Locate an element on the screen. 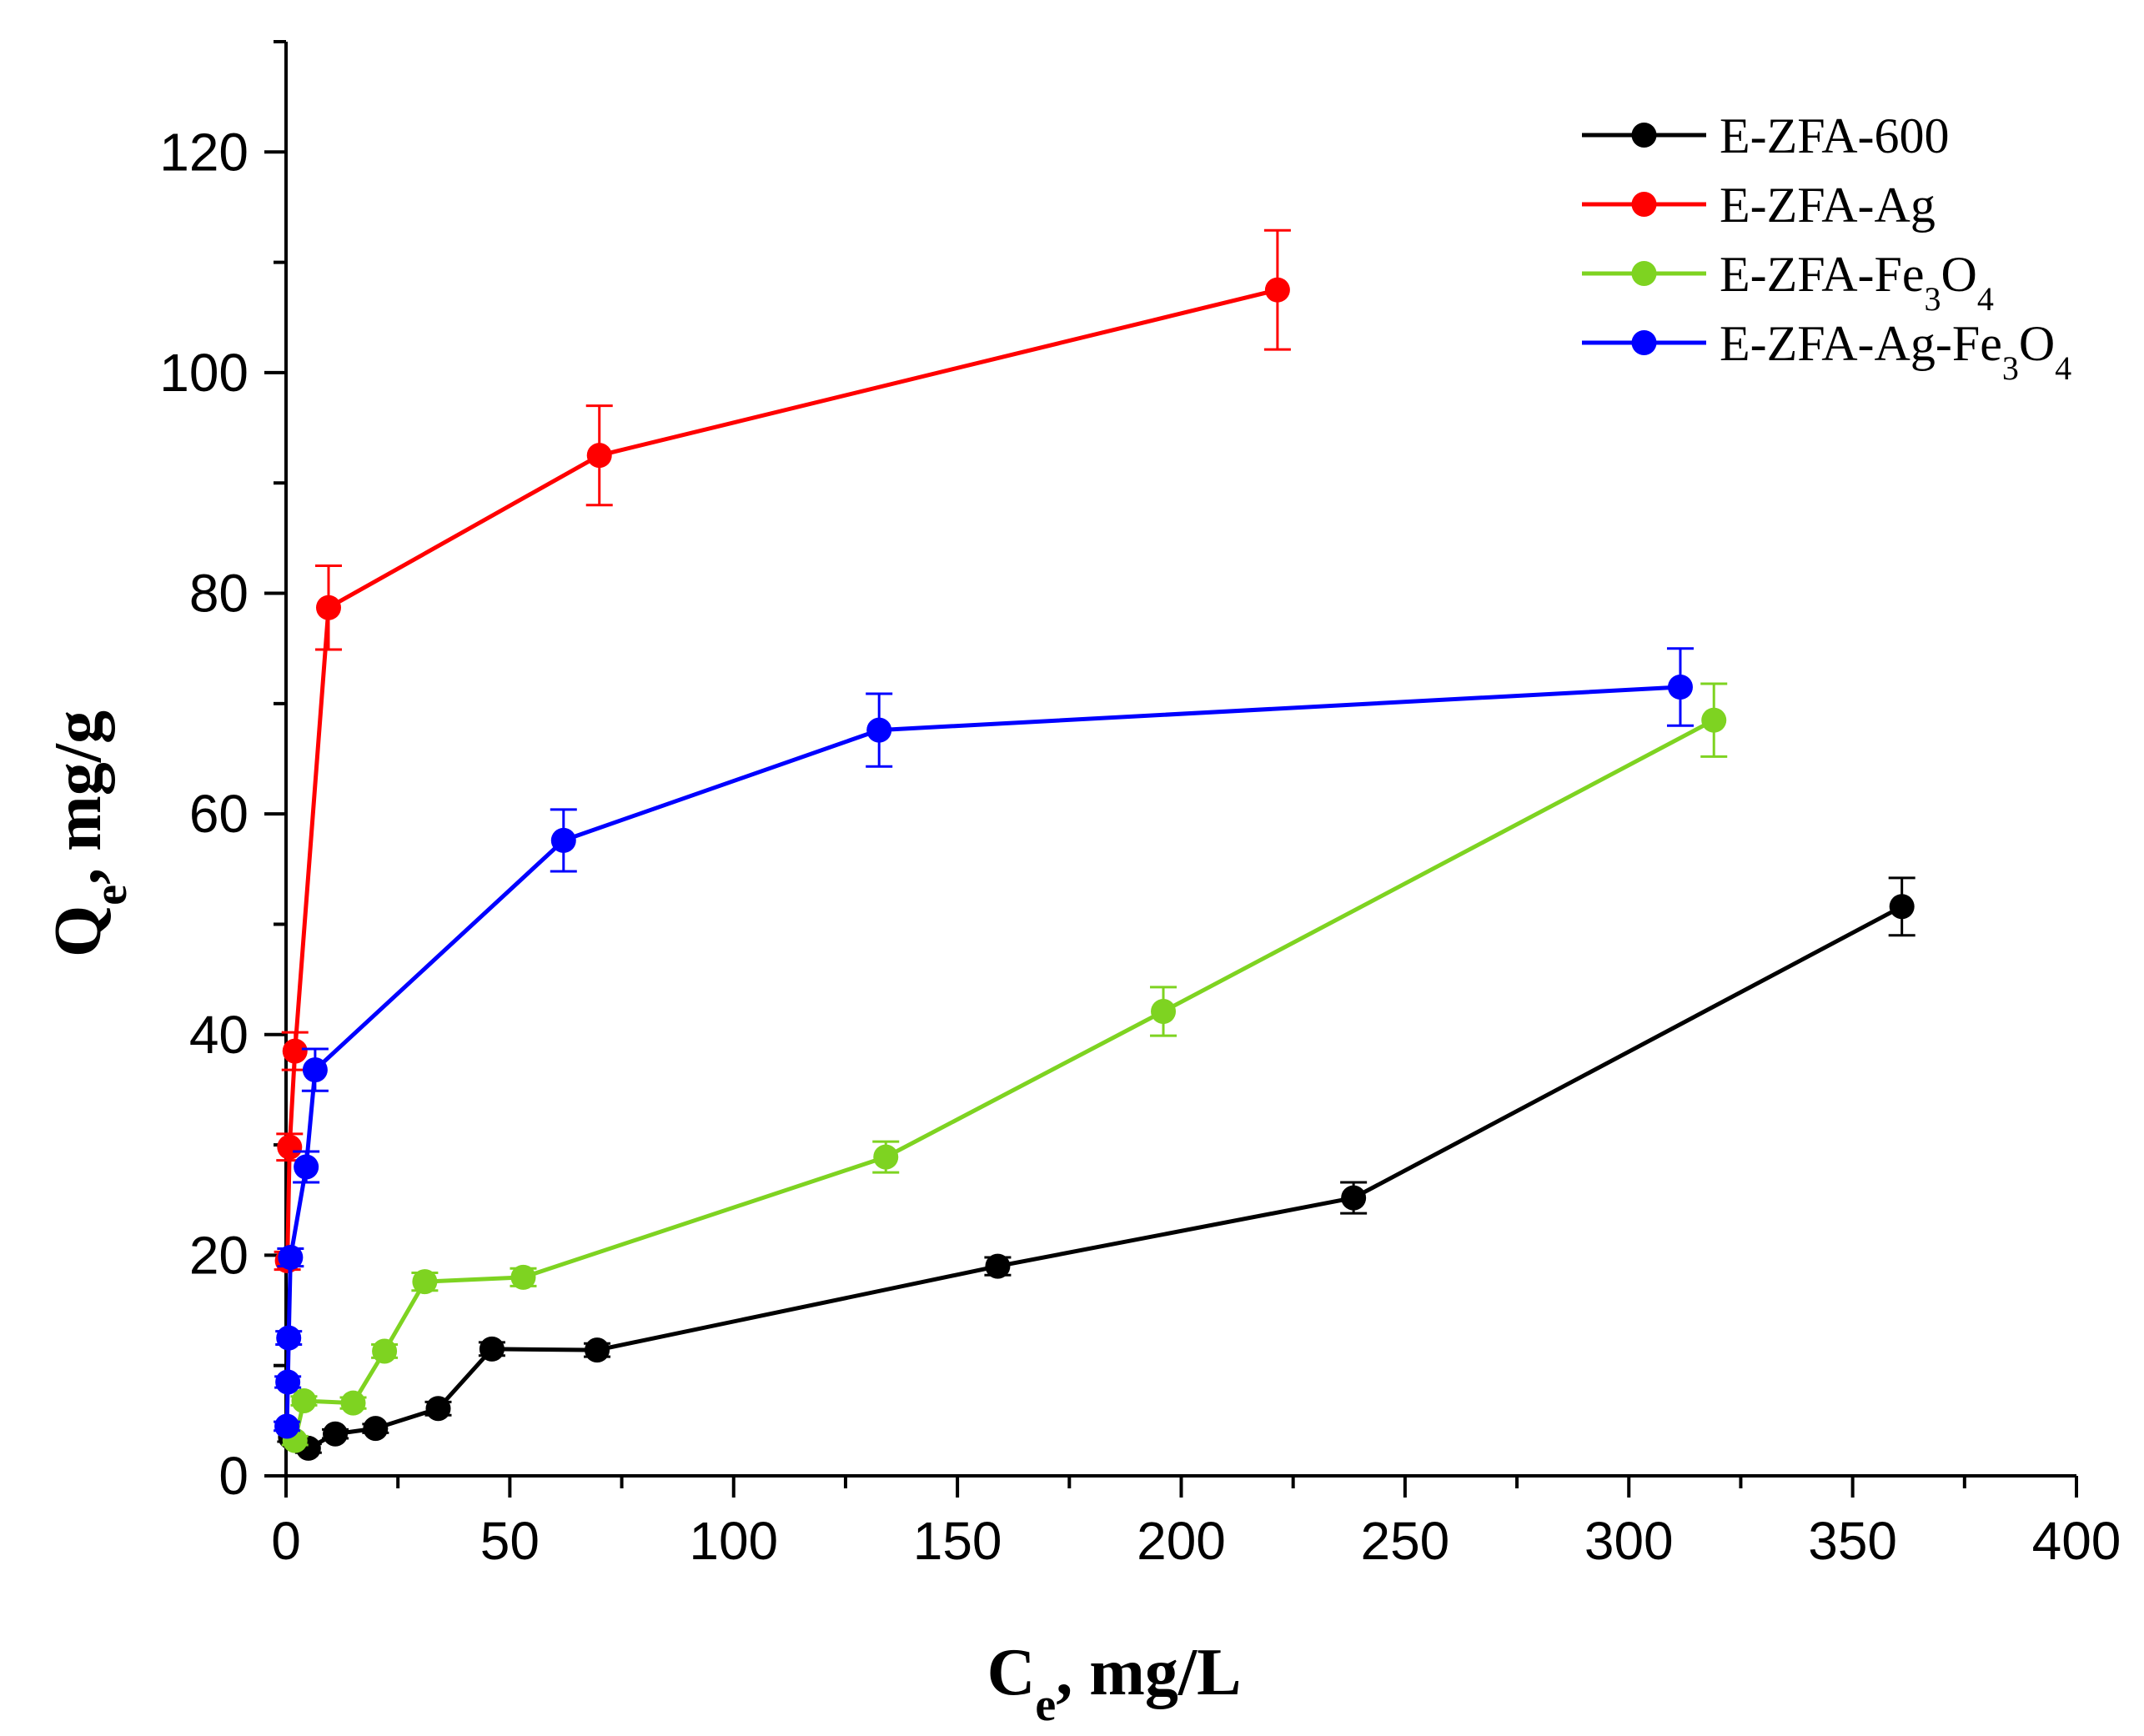  y-axis-title-sub: e is located at coordinates (111, 896).